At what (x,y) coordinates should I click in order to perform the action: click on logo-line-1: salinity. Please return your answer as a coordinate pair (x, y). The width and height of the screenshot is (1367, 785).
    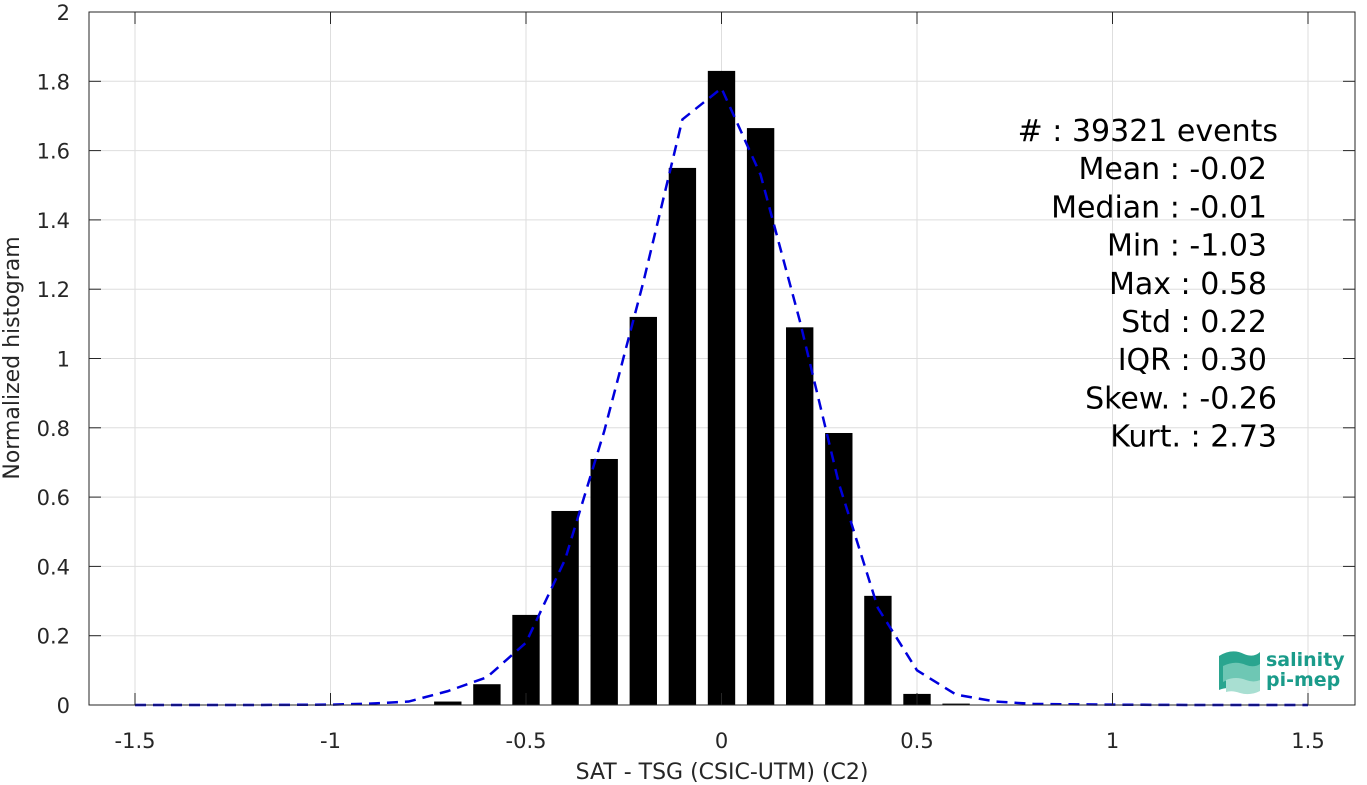
    Looking at the image, I should click on (1305, 660).